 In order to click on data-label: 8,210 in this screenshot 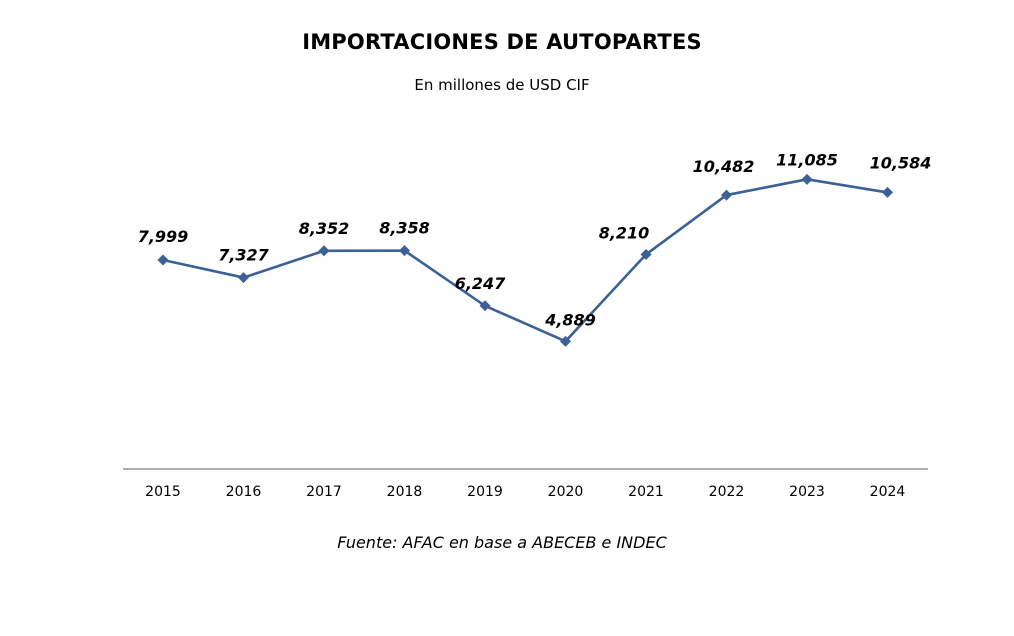, I will do `click(624, 232)`.